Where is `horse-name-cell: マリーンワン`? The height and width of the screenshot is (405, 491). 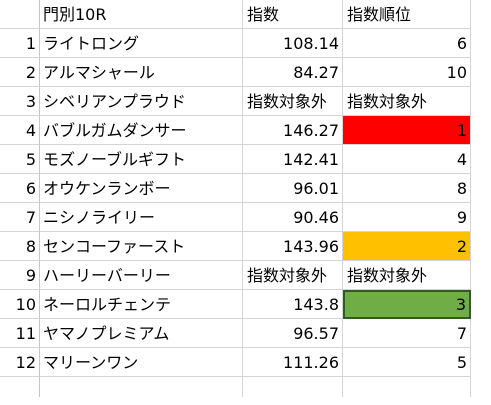 horse-name-cell: マリーンワン is located at coordinates (141, 362).